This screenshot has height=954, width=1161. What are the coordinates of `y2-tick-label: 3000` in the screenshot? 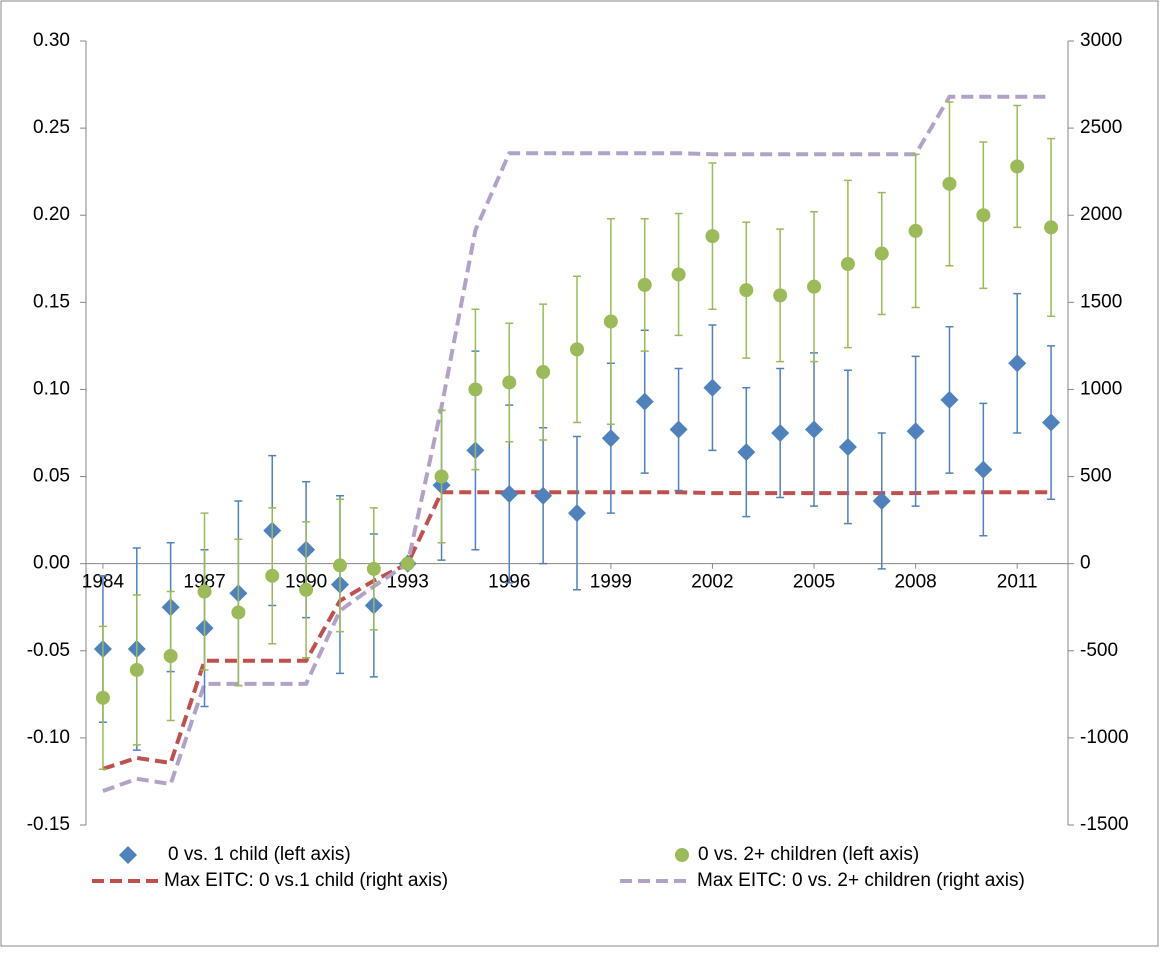 It's located at (1101, 40).